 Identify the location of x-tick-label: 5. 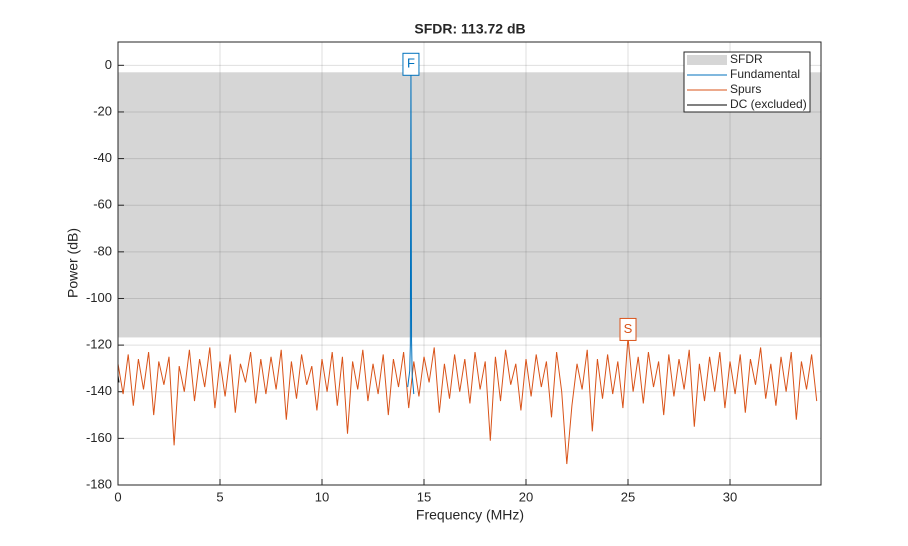
(219, 496).